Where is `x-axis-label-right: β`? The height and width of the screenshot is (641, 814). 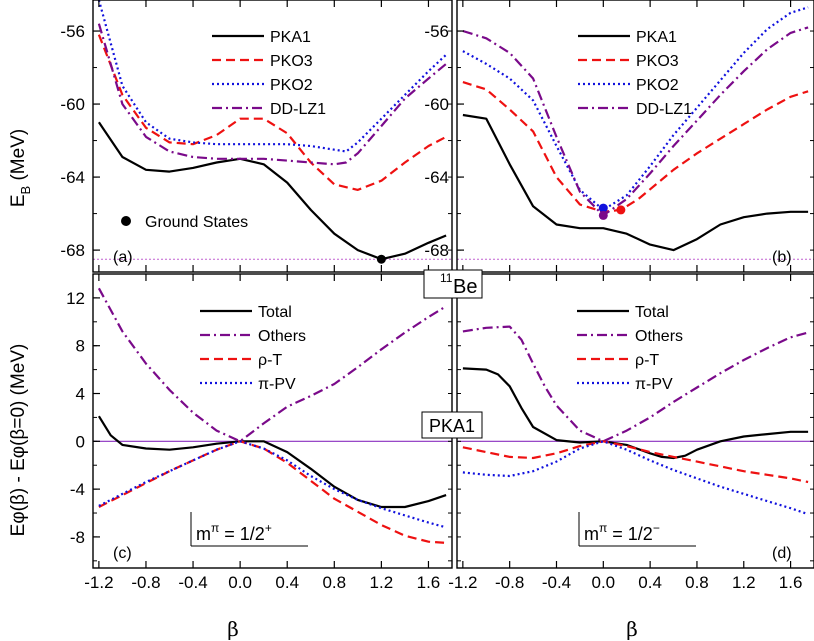 x-axis-label-right: β is located at coordinates (632, 629).